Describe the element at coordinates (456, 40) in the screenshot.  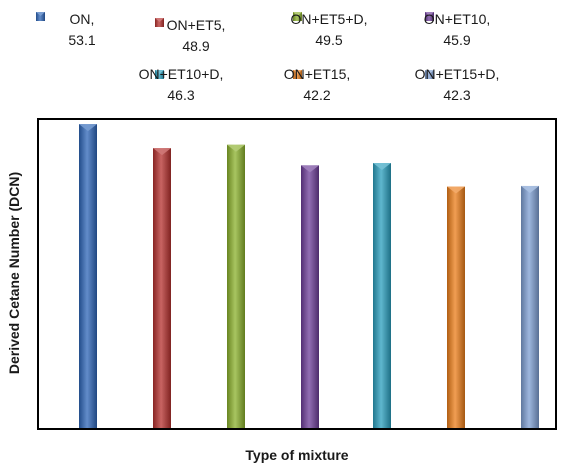
I see `legend-value-on-et10: 45.9` at that location.